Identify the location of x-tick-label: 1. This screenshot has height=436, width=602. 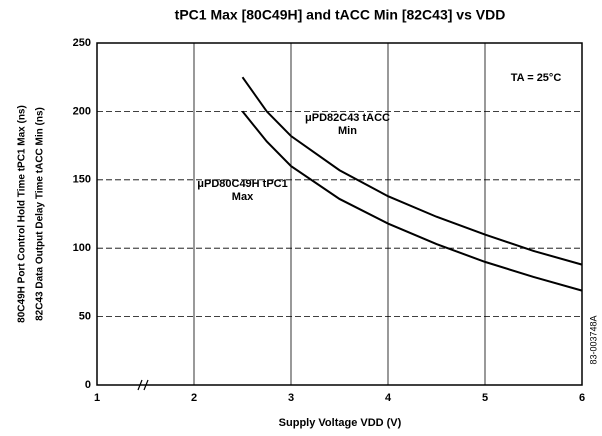
(97, 398).